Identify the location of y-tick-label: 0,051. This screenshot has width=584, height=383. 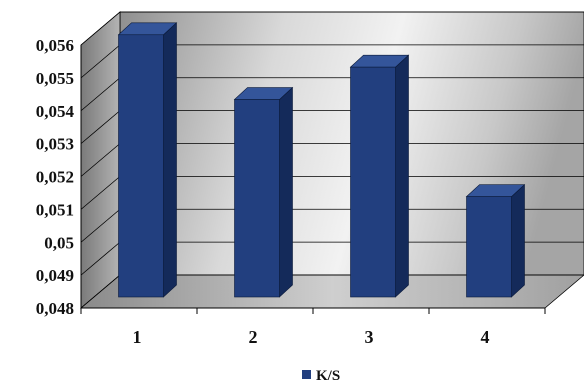
(55, 209).